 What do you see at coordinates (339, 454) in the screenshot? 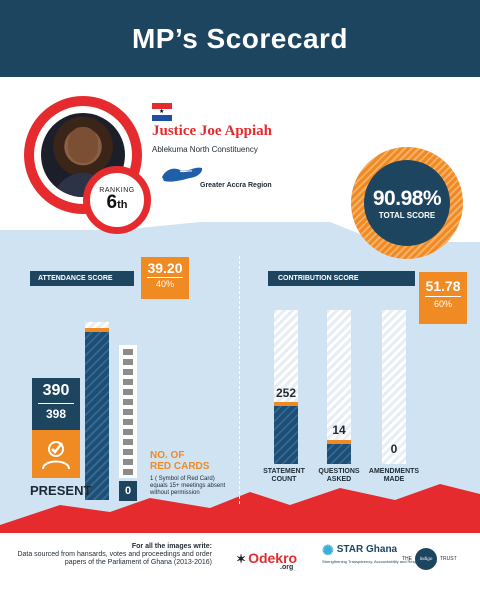
I see `questions-bar` at bounding box center [339, 454].